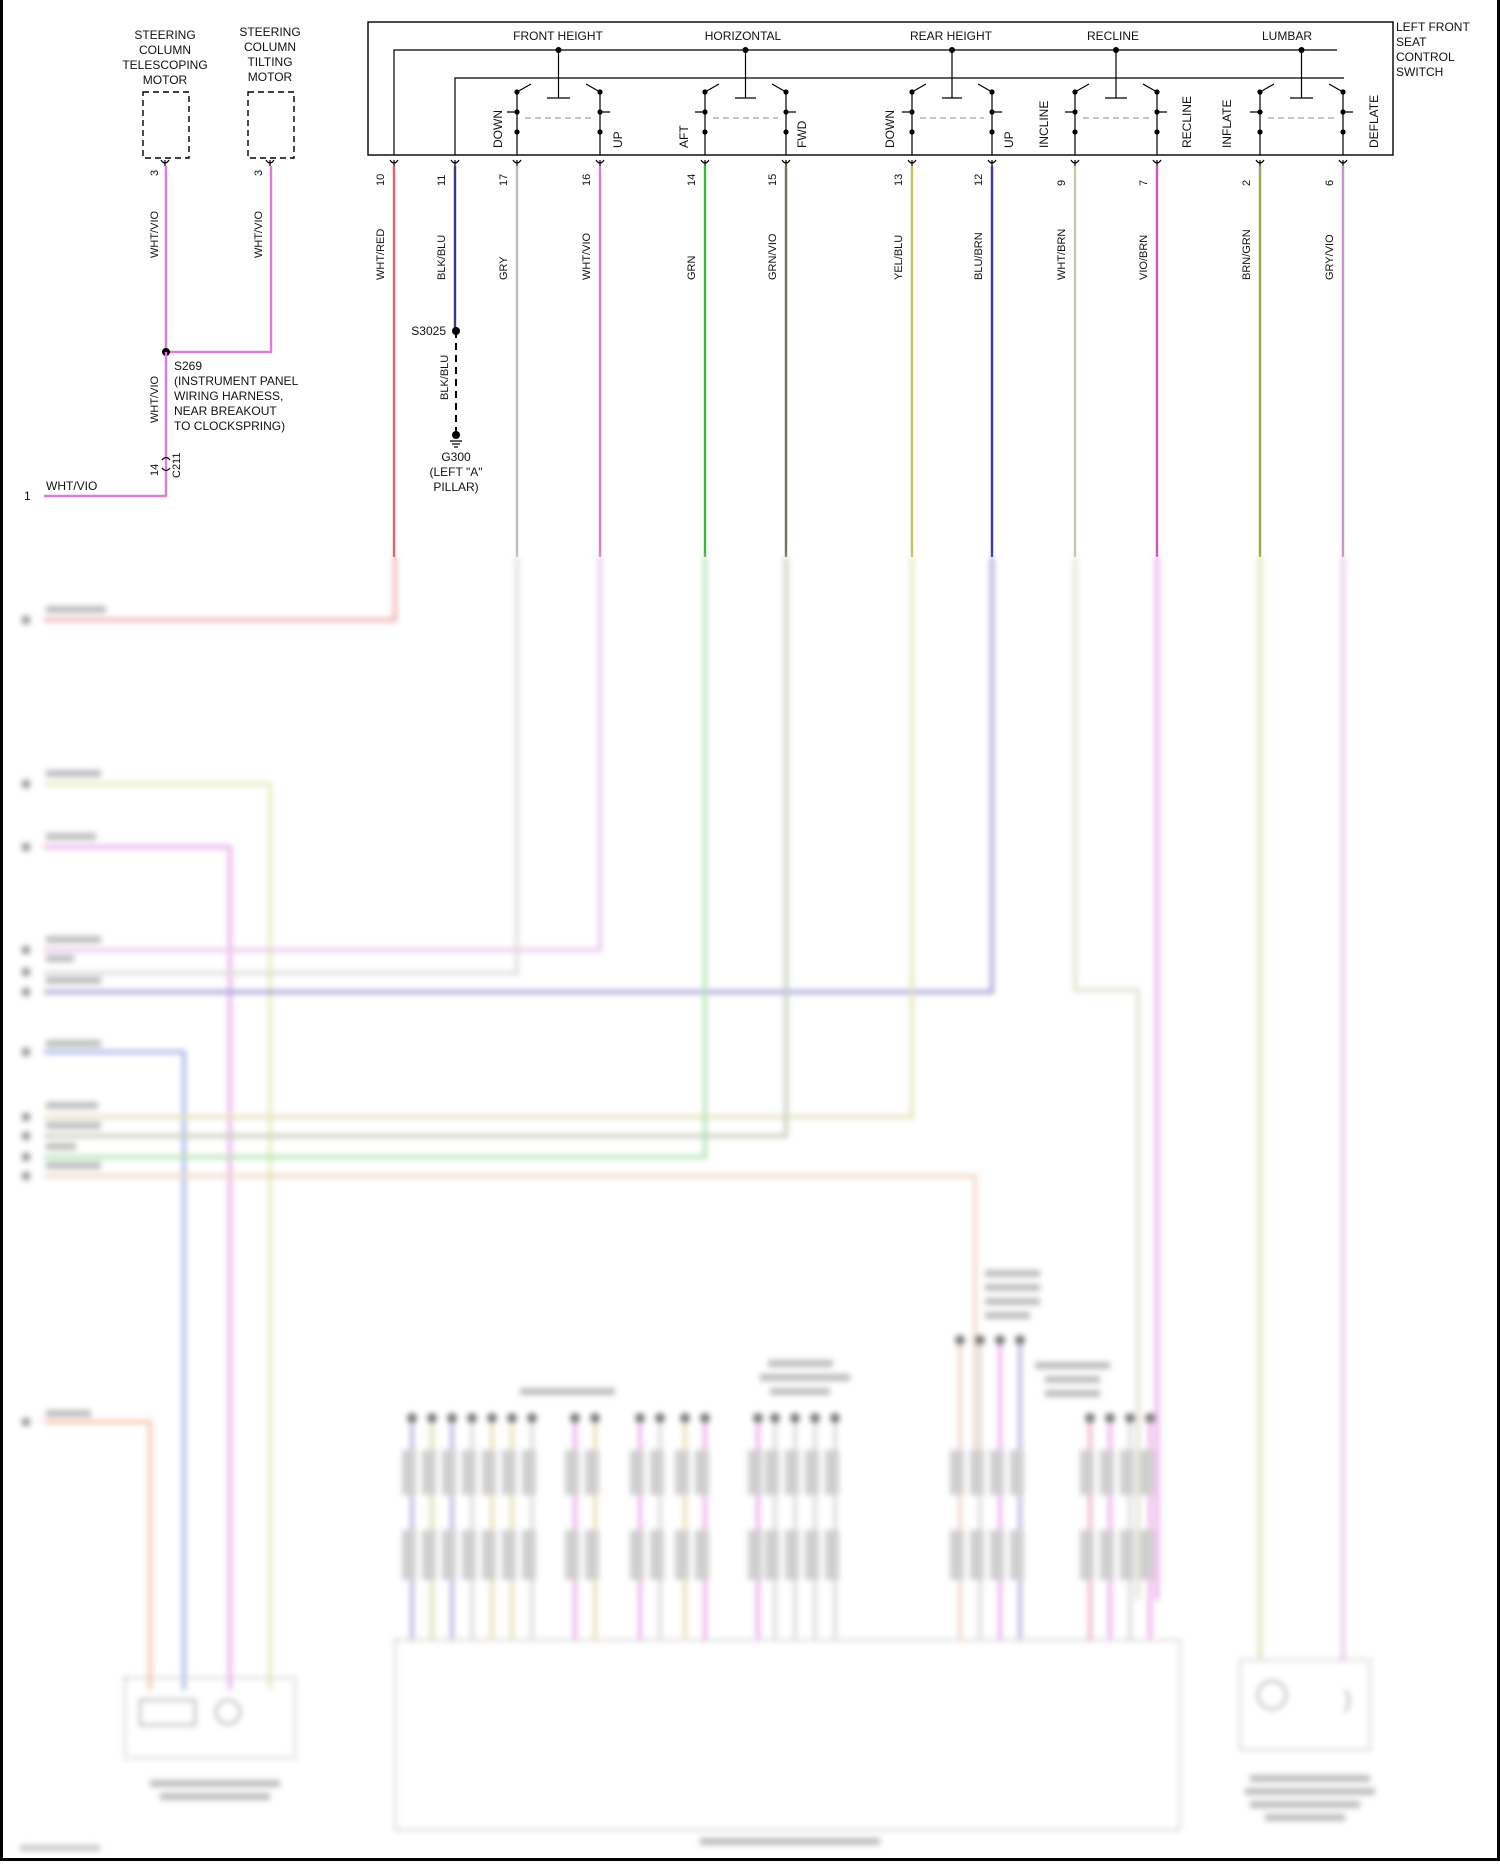  What do you see at coordinates (456, 472) in the screenshot?
I see `g300-label-2: (LEFT "A"` at bounding box center [456, 472].